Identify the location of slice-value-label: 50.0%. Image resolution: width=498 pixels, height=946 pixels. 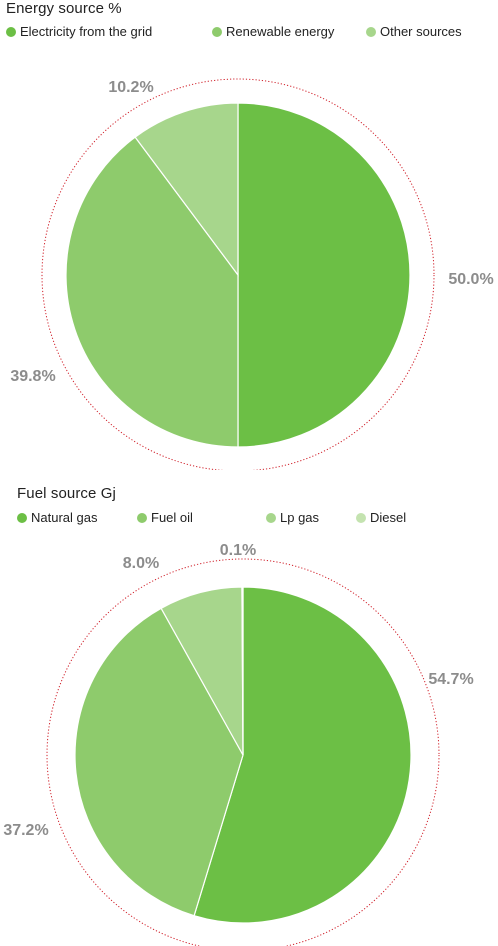
(470, 279).